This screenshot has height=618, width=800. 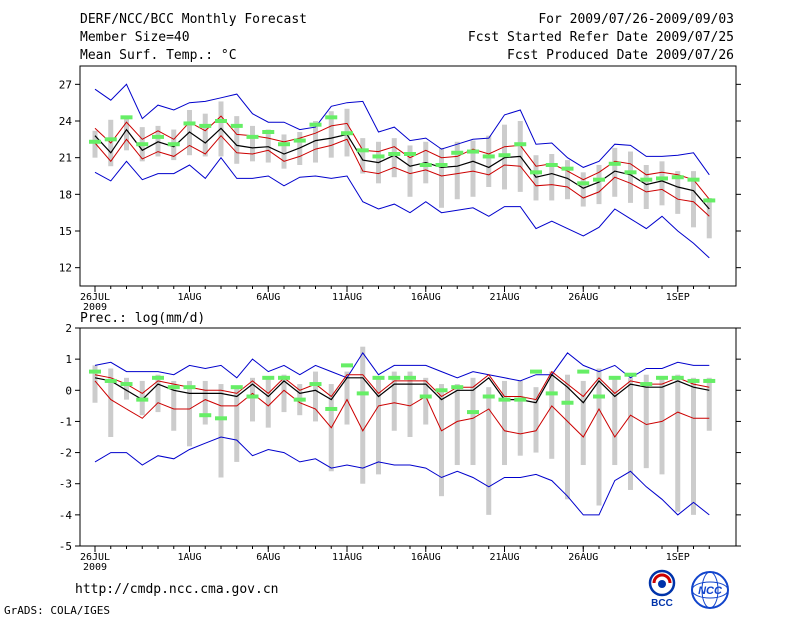 What do you see at coordinates (426, 297) in the screenshot?
I see `x-tick-label: 16AUG` at bounding box center [426, 297].